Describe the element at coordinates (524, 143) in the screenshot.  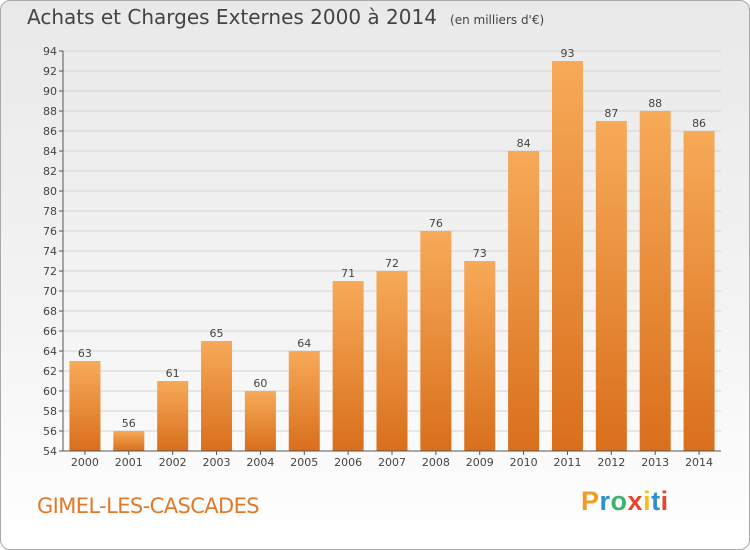
I see `bar-value-label: 84` at that location.